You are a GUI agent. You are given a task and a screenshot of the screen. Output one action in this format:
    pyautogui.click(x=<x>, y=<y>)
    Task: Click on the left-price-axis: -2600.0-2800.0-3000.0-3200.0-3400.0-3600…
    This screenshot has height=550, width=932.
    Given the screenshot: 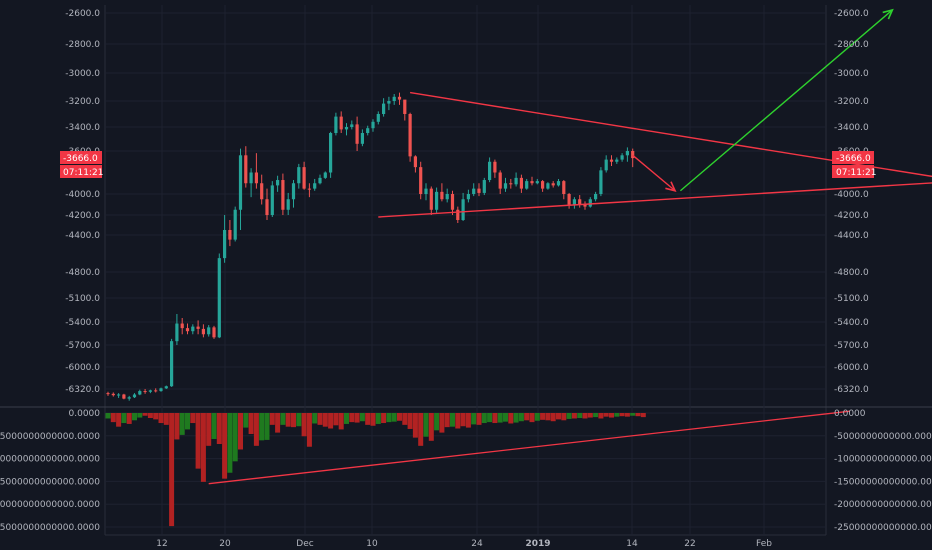 What is the action you would take?
    pyautogui.click(x=50, y=271)
    